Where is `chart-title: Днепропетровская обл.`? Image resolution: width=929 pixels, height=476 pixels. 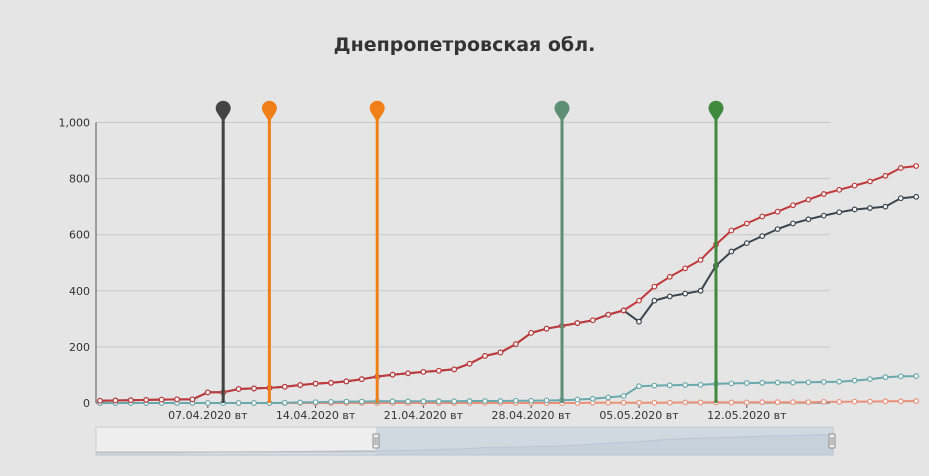
chart-title: Днепропетровская обл. is located at coordinates (464, 45).